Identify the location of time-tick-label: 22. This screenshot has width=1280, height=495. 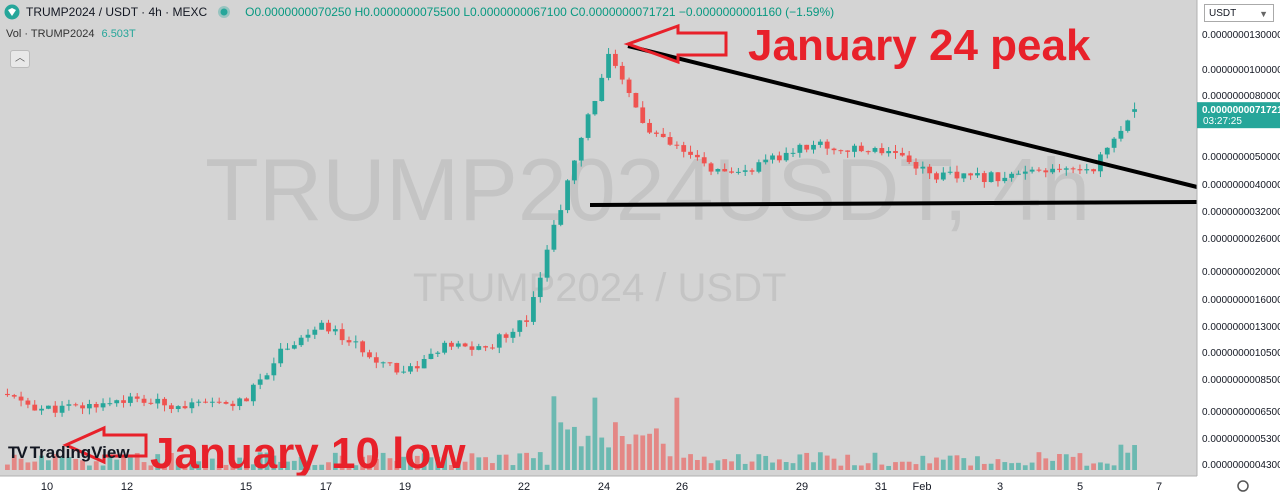
(524, 487).